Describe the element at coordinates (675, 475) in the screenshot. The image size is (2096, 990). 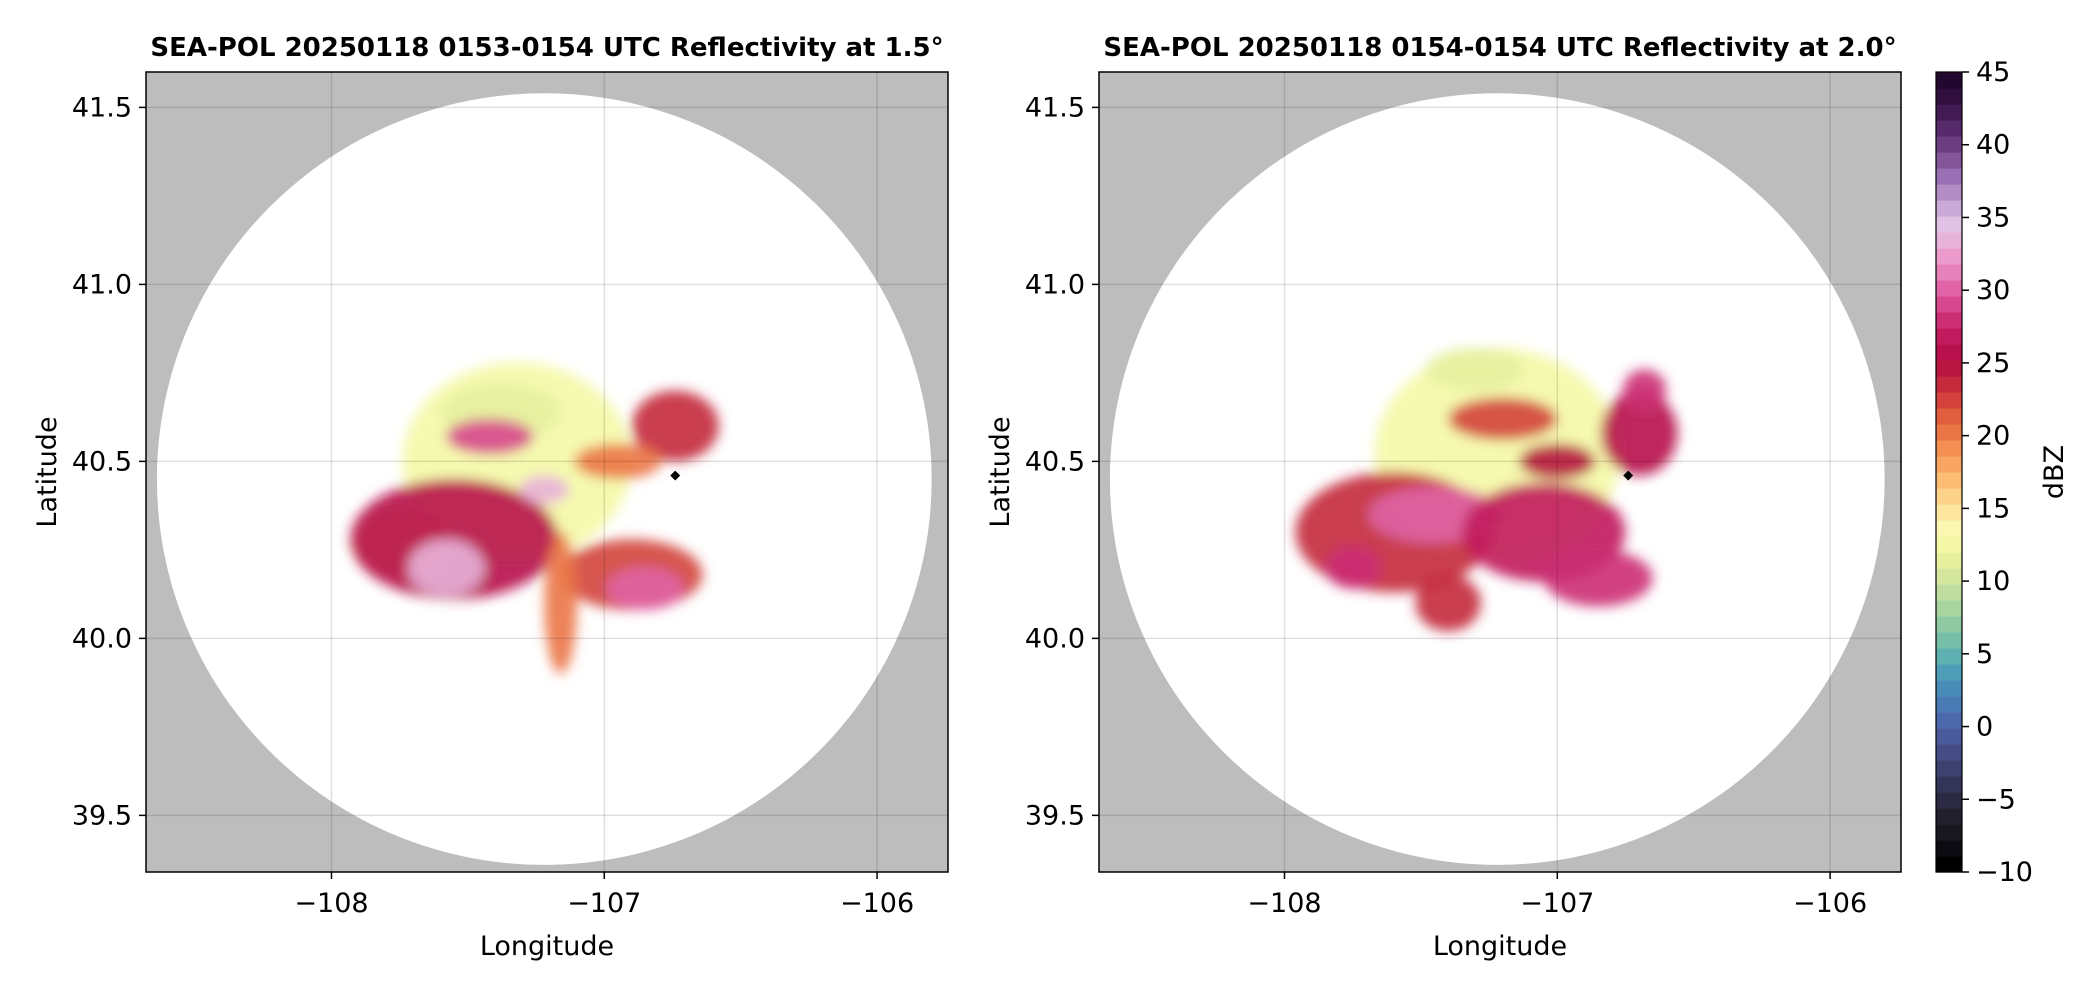
I see `left-station-marker` at that location.